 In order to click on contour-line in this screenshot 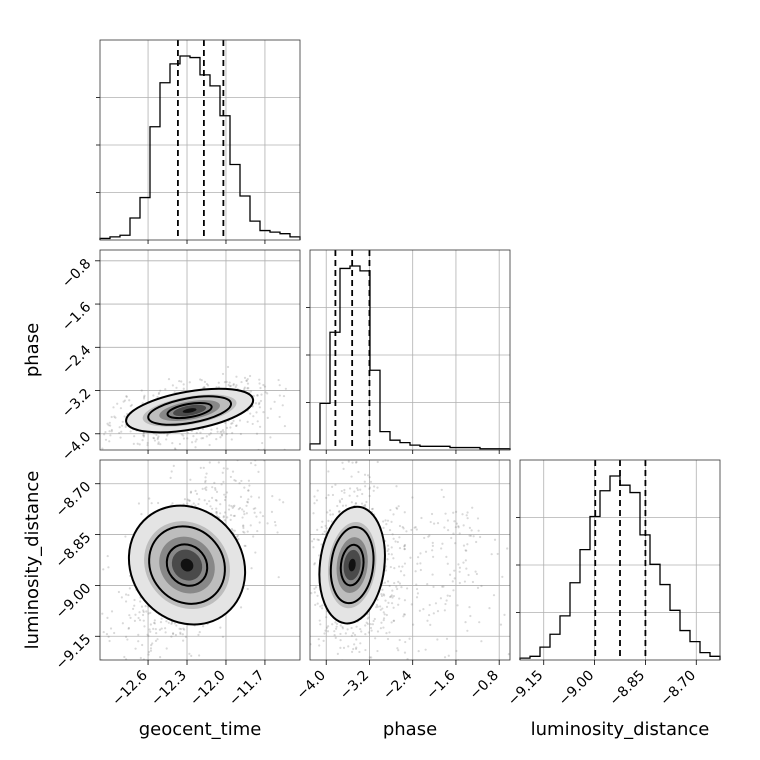, I will do `click(352, 565)`.